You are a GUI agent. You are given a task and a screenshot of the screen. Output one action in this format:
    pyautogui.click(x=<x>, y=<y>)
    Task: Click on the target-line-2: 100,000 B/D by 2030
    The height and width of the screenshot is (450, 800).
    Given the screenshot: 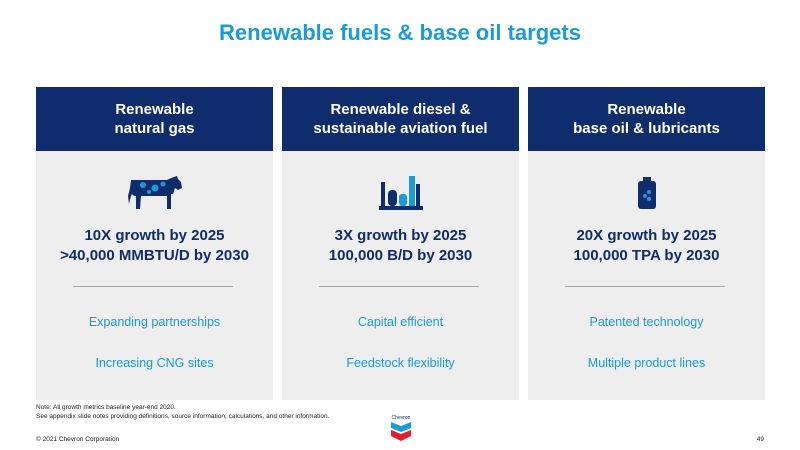 What is the action you would take?
    pyautogui.click(x=400, y=255)
    